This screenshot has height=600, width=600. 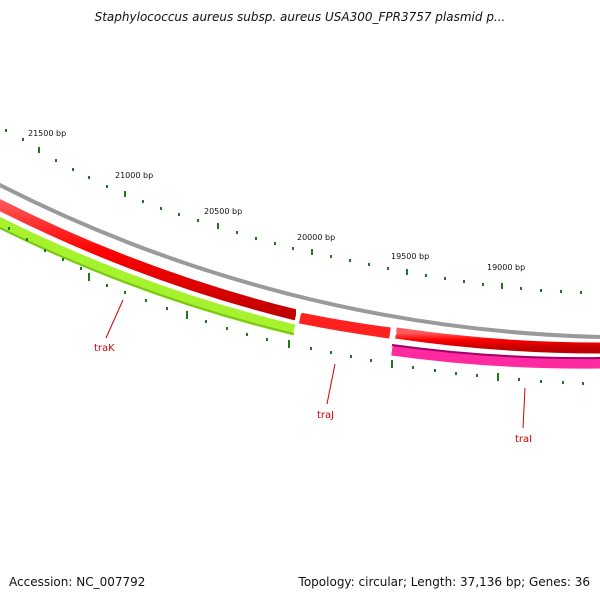 What do you see at coordinates (325, 415) in the screenshot?
I see `gene-label-traJ: traJ` at bounding box center [325, 415].